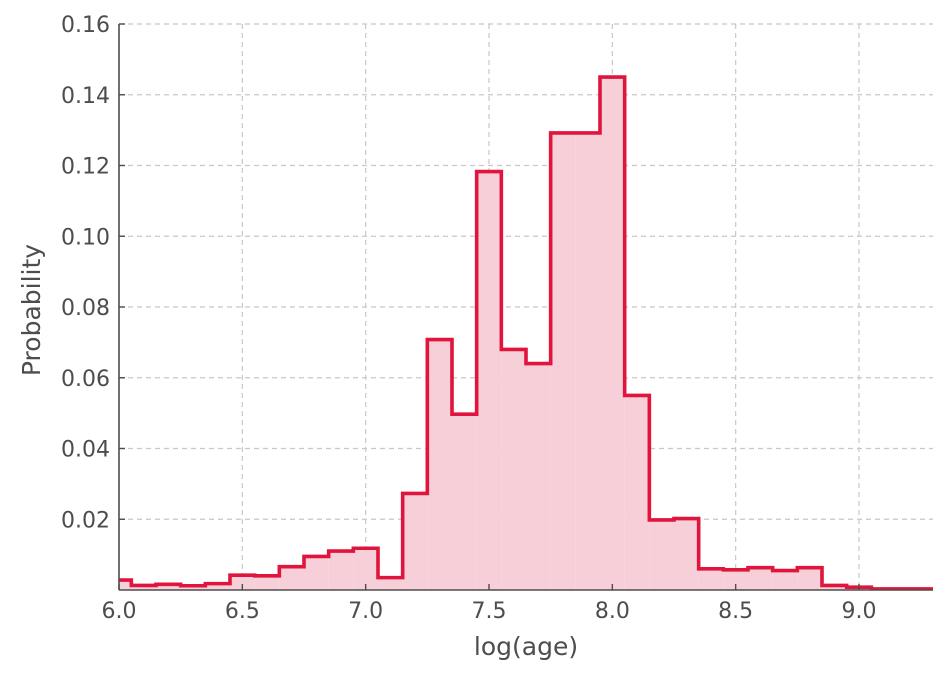 This screenshot has width=947, height=675. I want to click on x-tick-label: 8.0, so click(612, 611).